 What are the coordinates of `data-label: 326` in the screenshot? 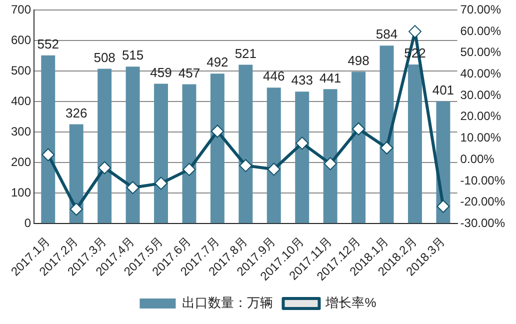 It's located at (77, 112).